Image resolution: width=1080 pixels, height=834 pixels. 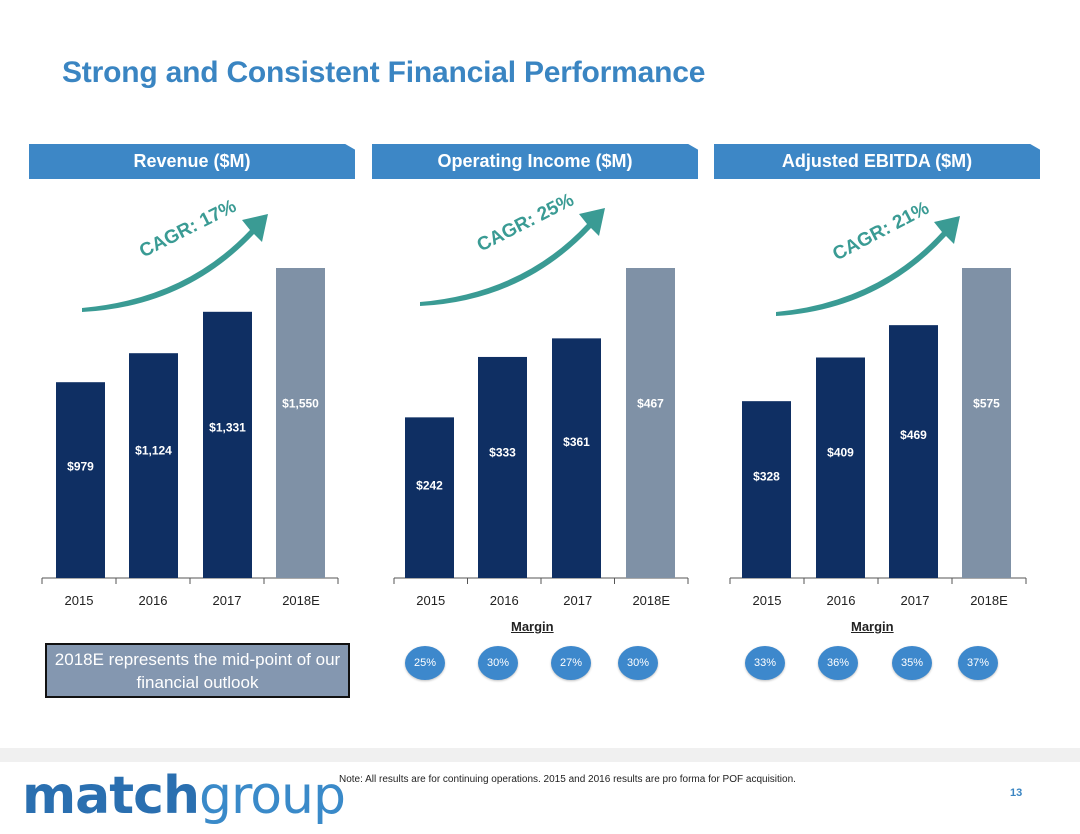 I want to click on bar-label-1-3: $467, so click(x=650, y=404).